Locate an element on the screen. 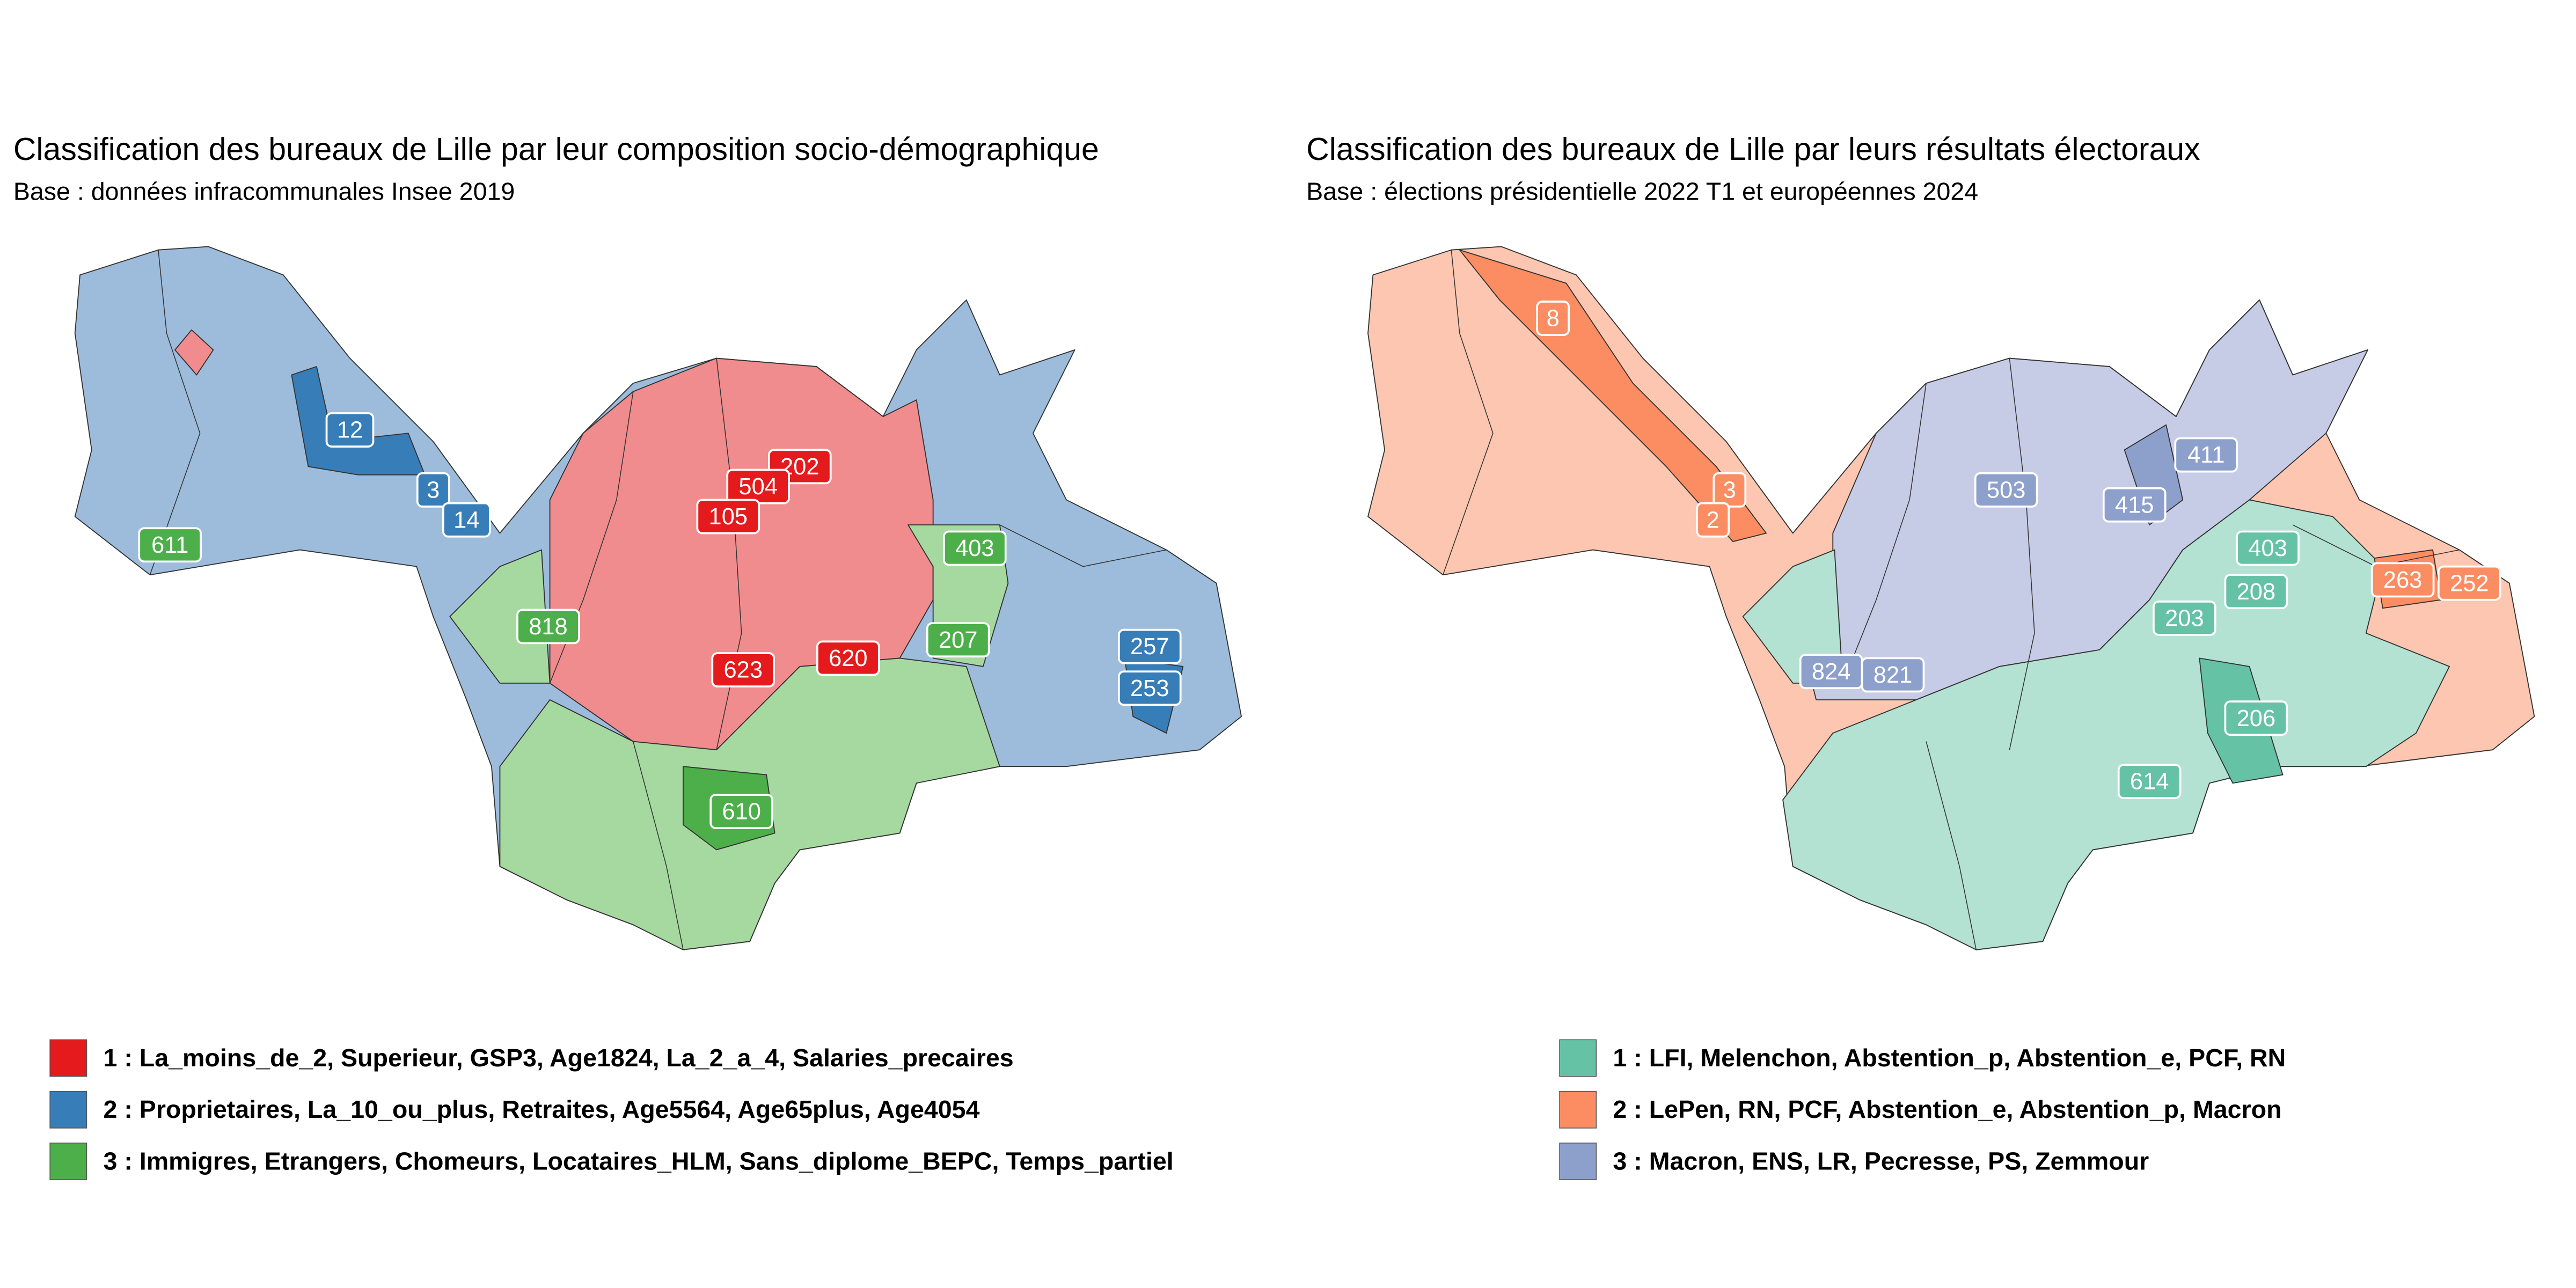  map-label: 207 is located at coordinates (958, 640).